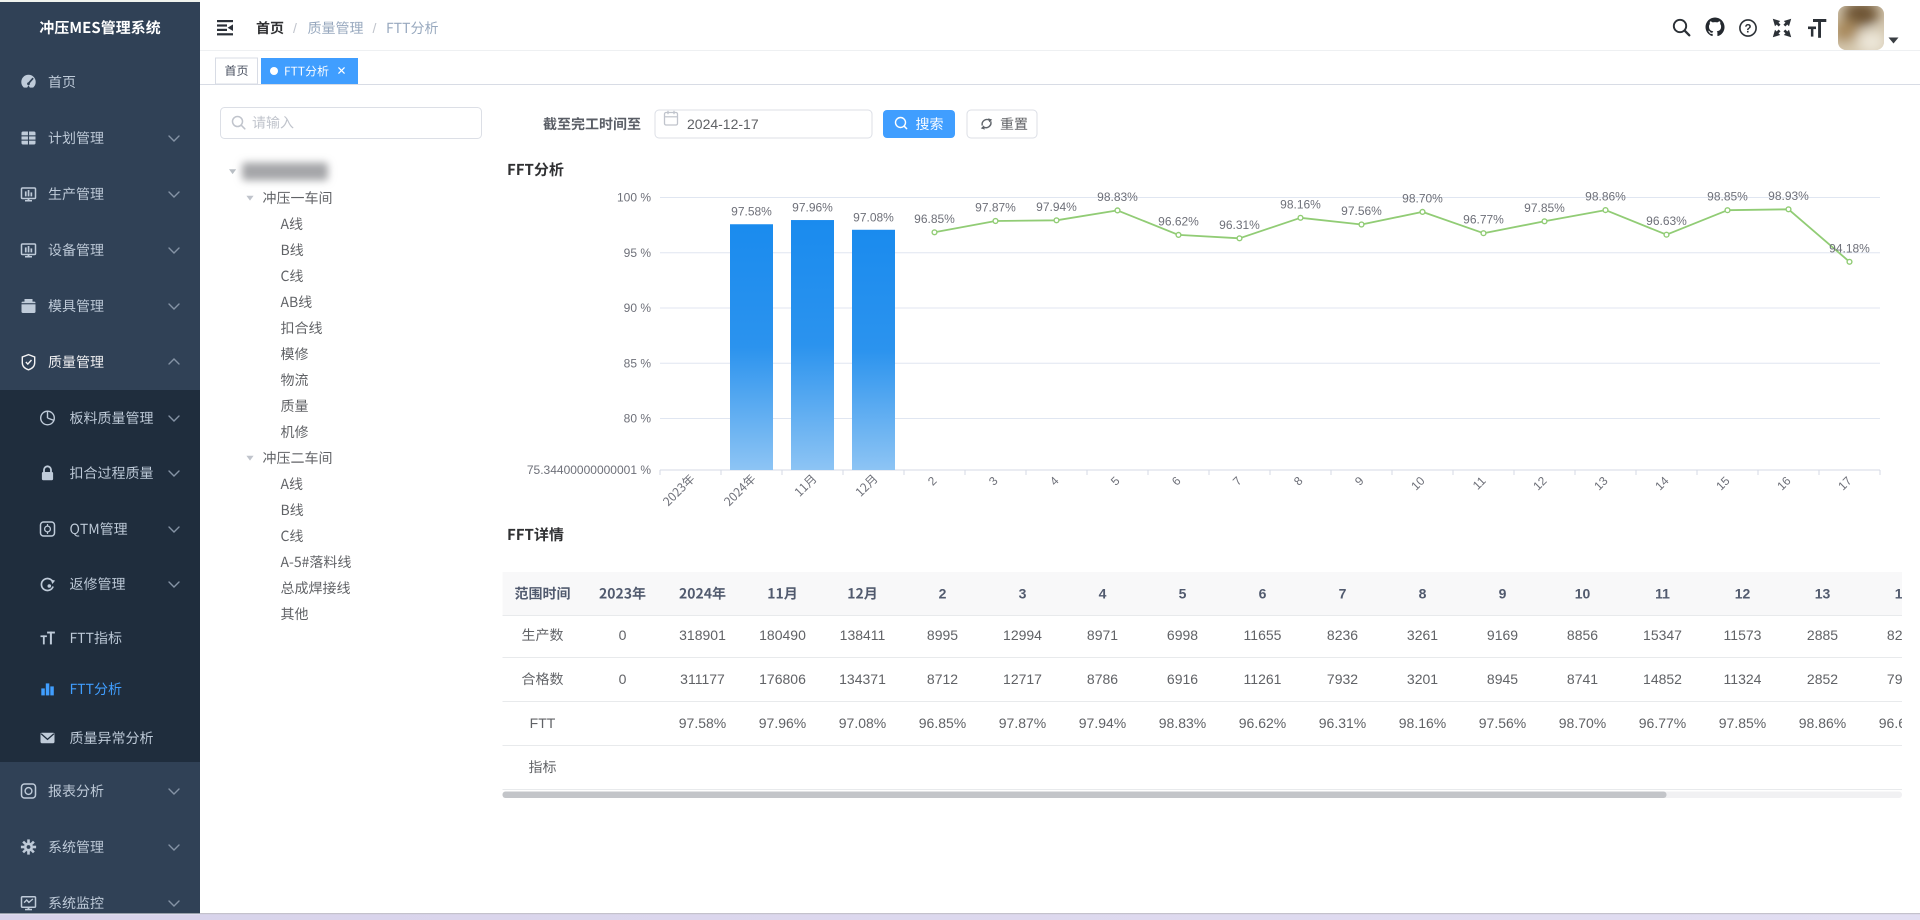 This screenshot has width=1920, height=920. What do you see at coordinates (1023, 594) in the screenshot?
I see `svg-text: 3` at bounding box center [1023, 594].